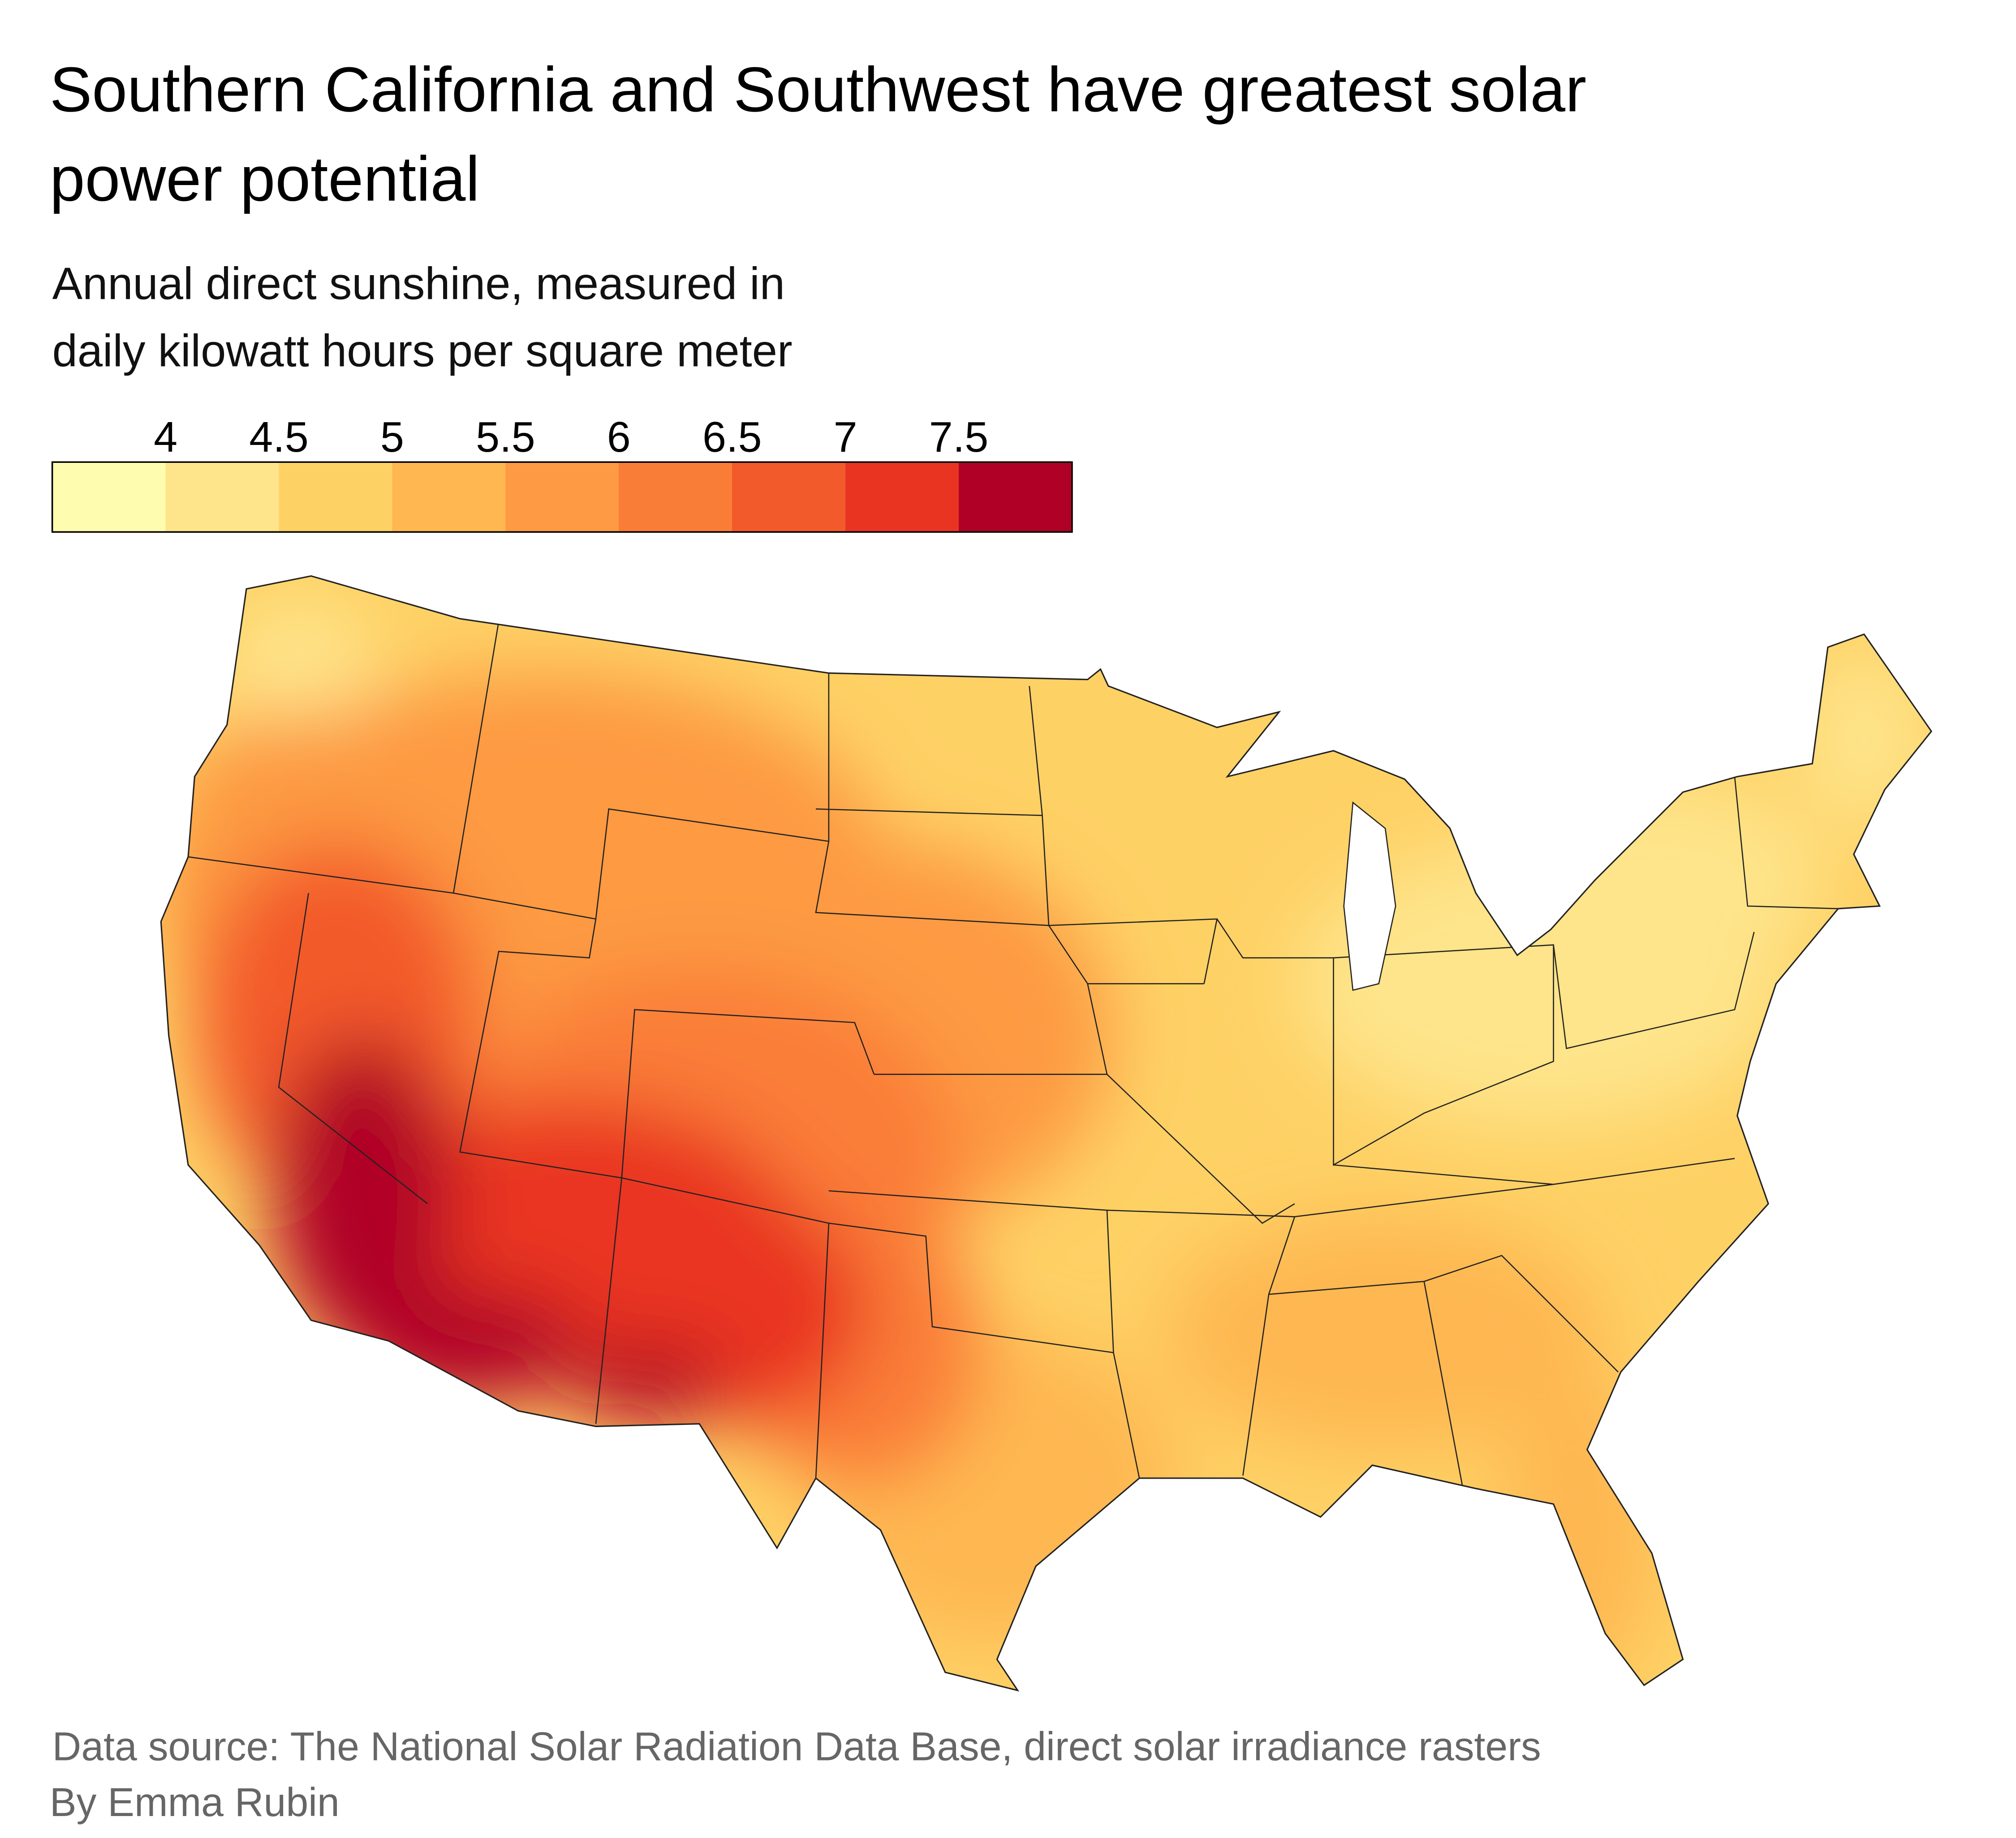 The width and height of the screenshot is (2016, 1838). I want to click on legend-tick-label: 4, so click(166, 437).